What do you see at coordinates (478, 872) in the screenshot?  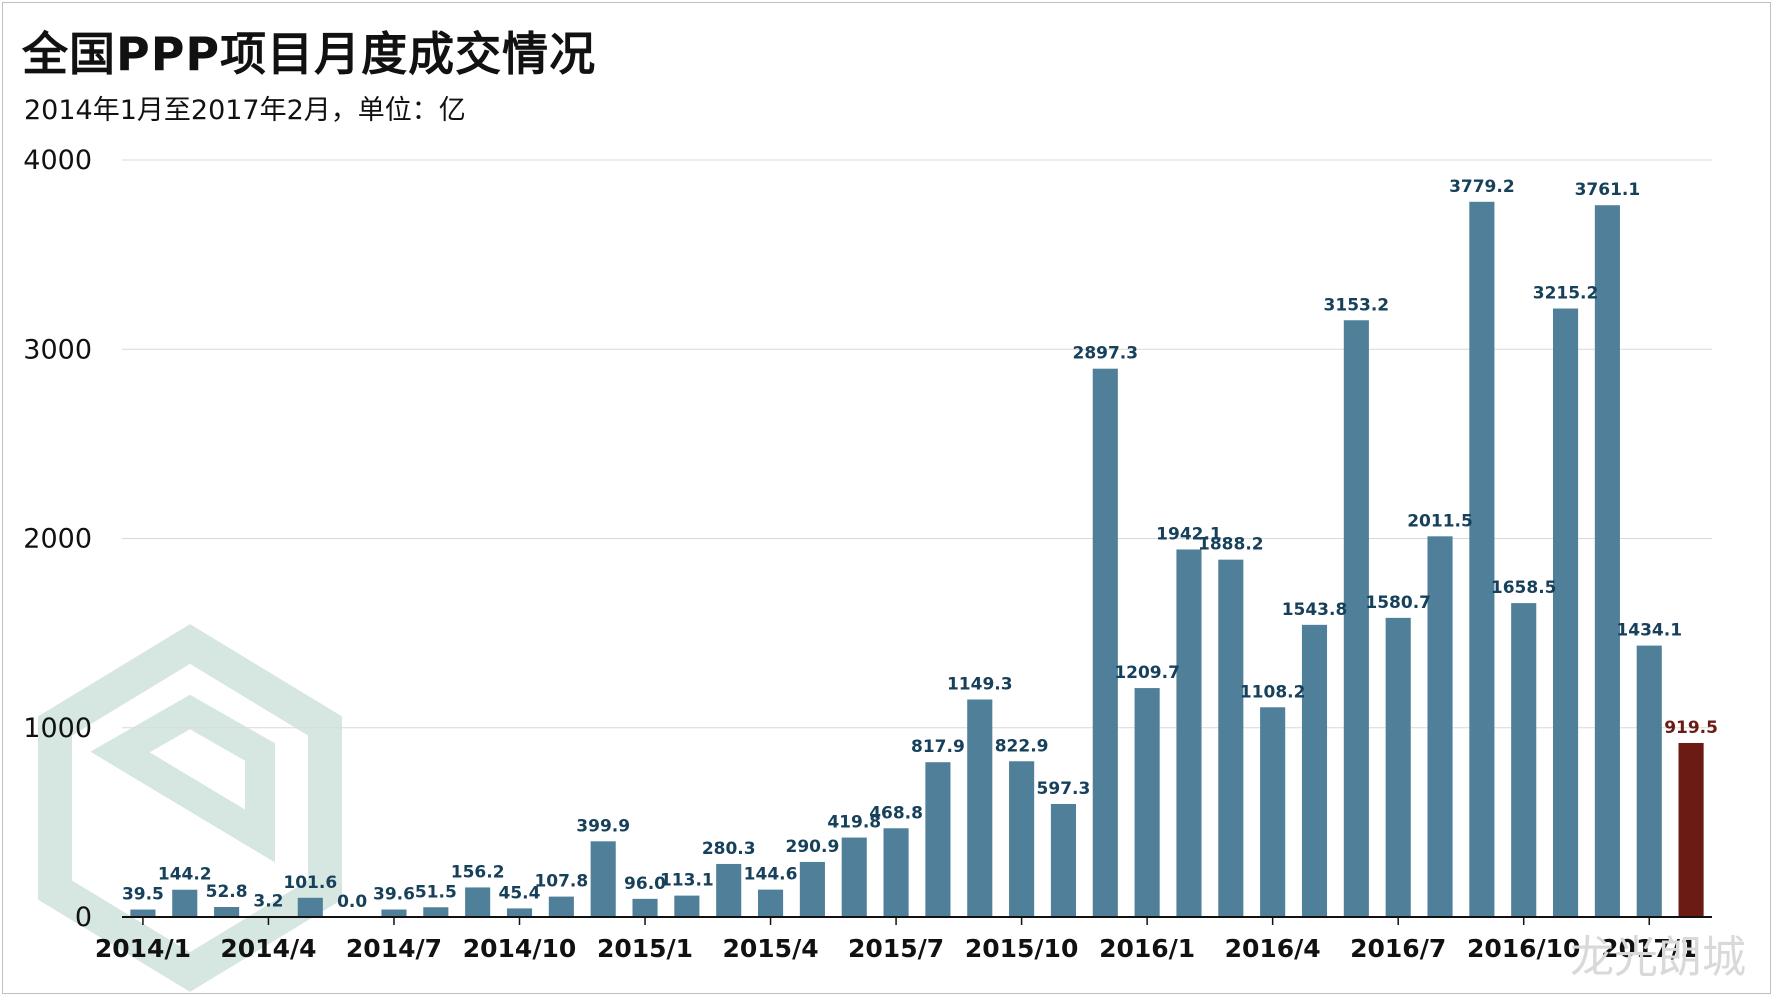 I see `data-label: 156.2` at bounding box center [478, 872].